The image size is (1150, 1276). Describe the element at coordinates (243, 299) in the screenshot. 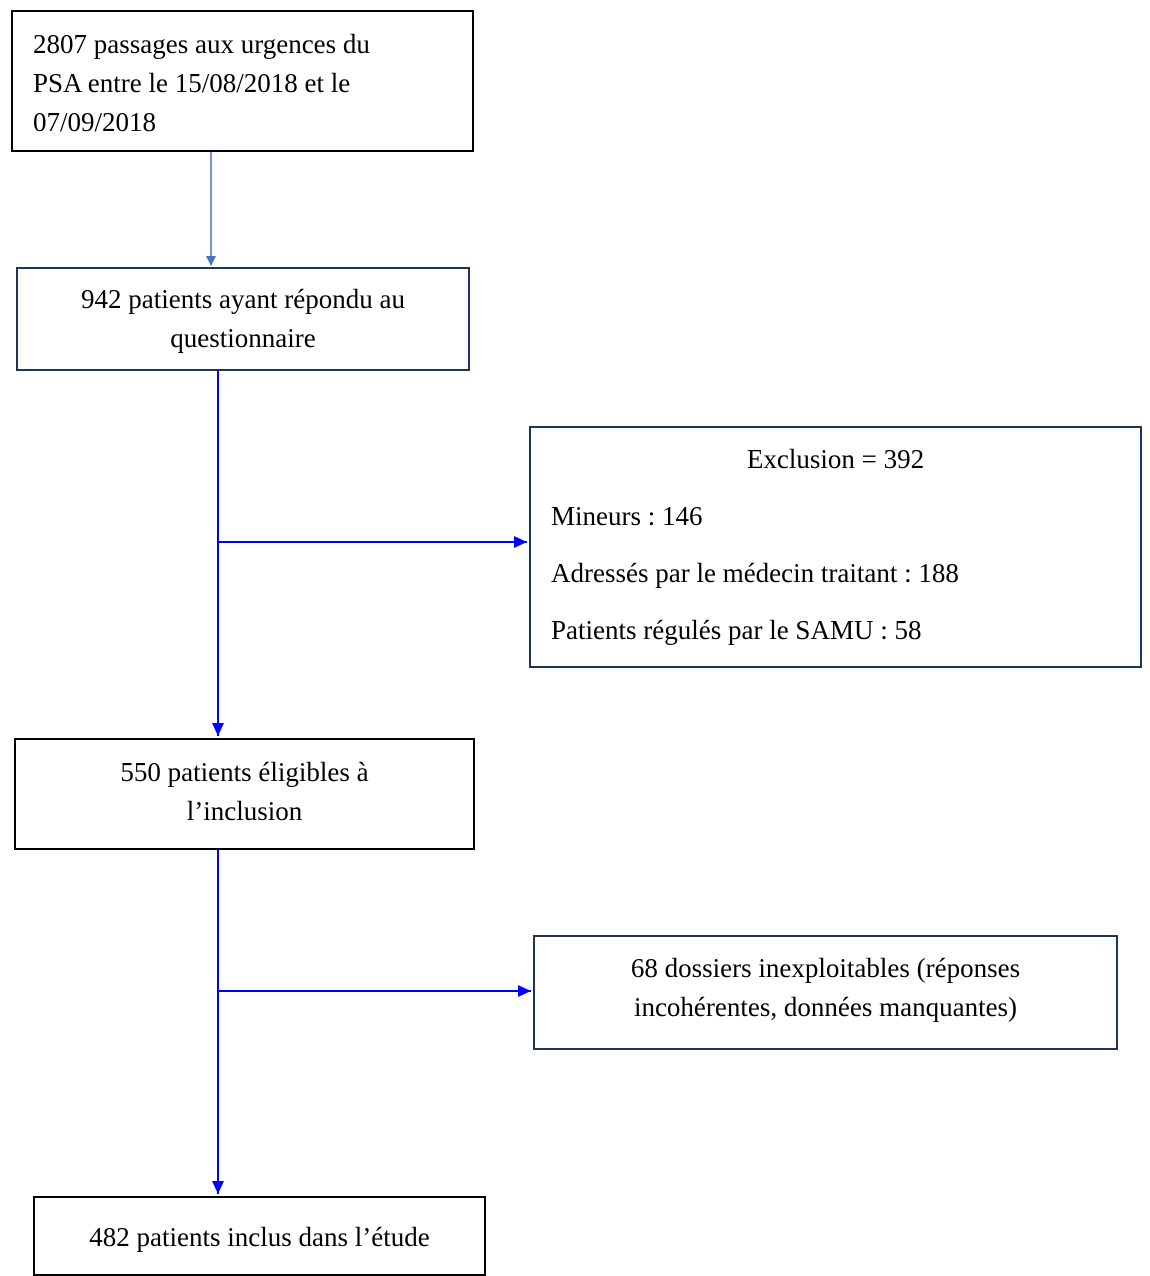

I see `box-text-line: 942 patients ayant répondu au` at that location.